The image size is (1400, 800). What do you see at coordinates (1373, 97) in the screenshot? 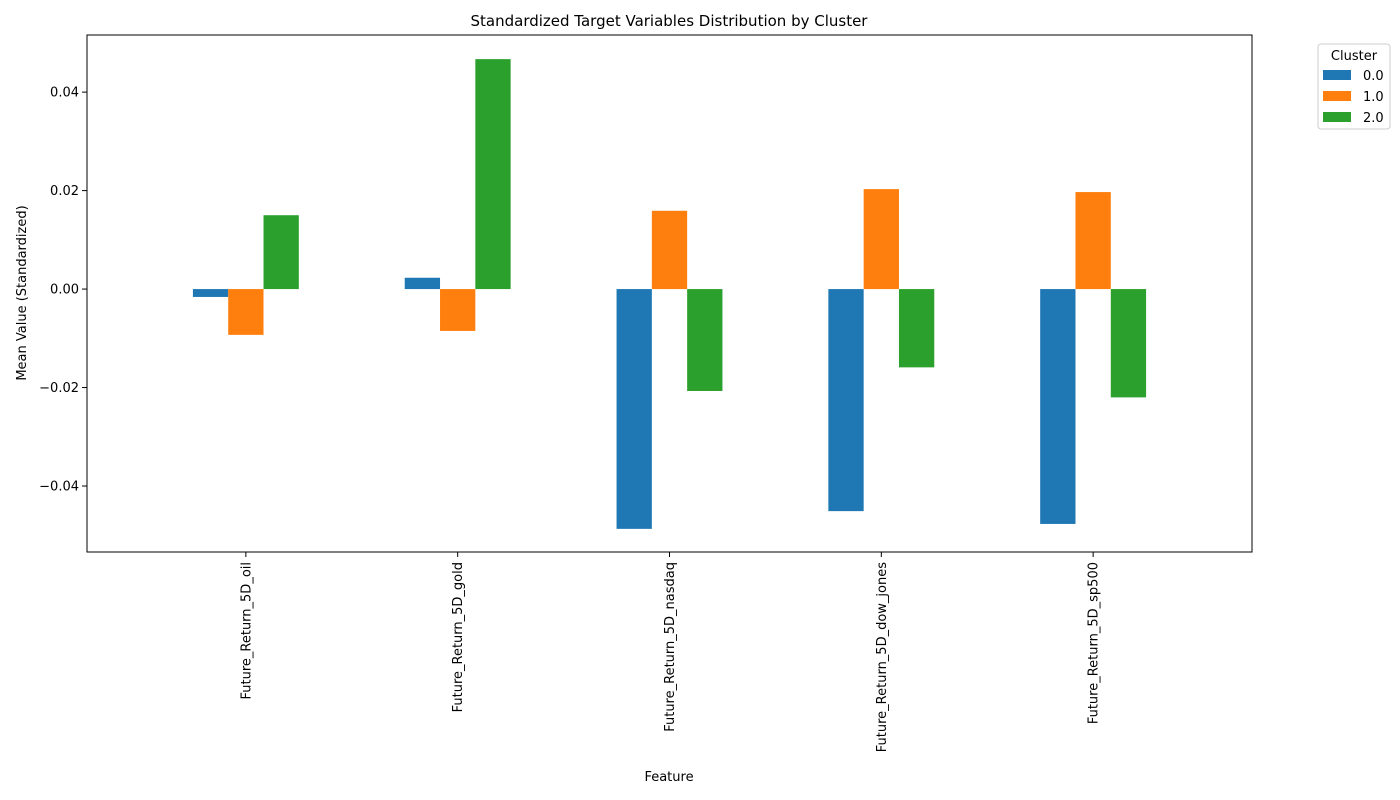
I see `legend-label: 1.0` at bounding box center [1373, 97].